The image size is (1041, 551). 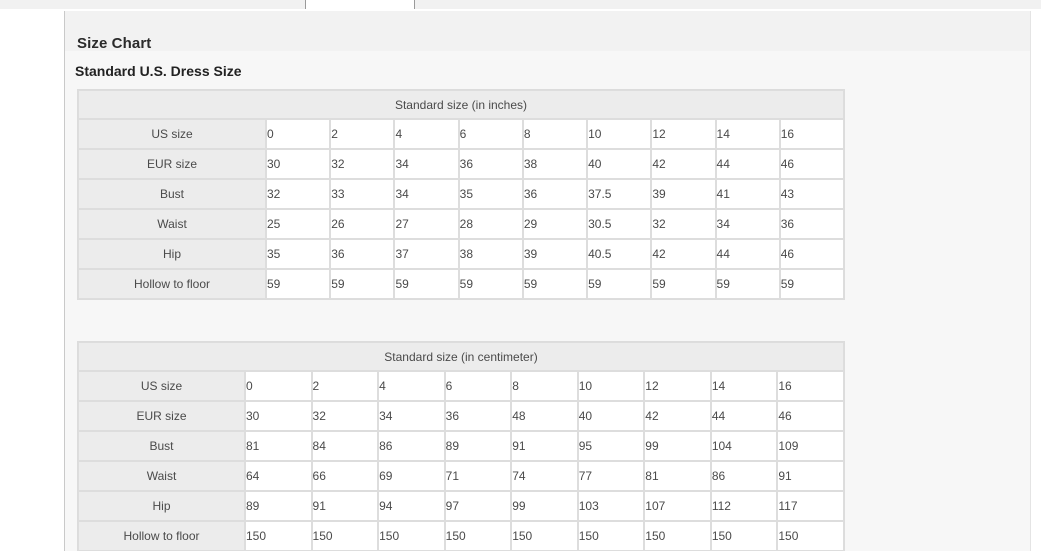 What do you see at coordinates (114, 43) in the screenshot?
I see `page-title: Size Chart` at bounding box center [114, 43].